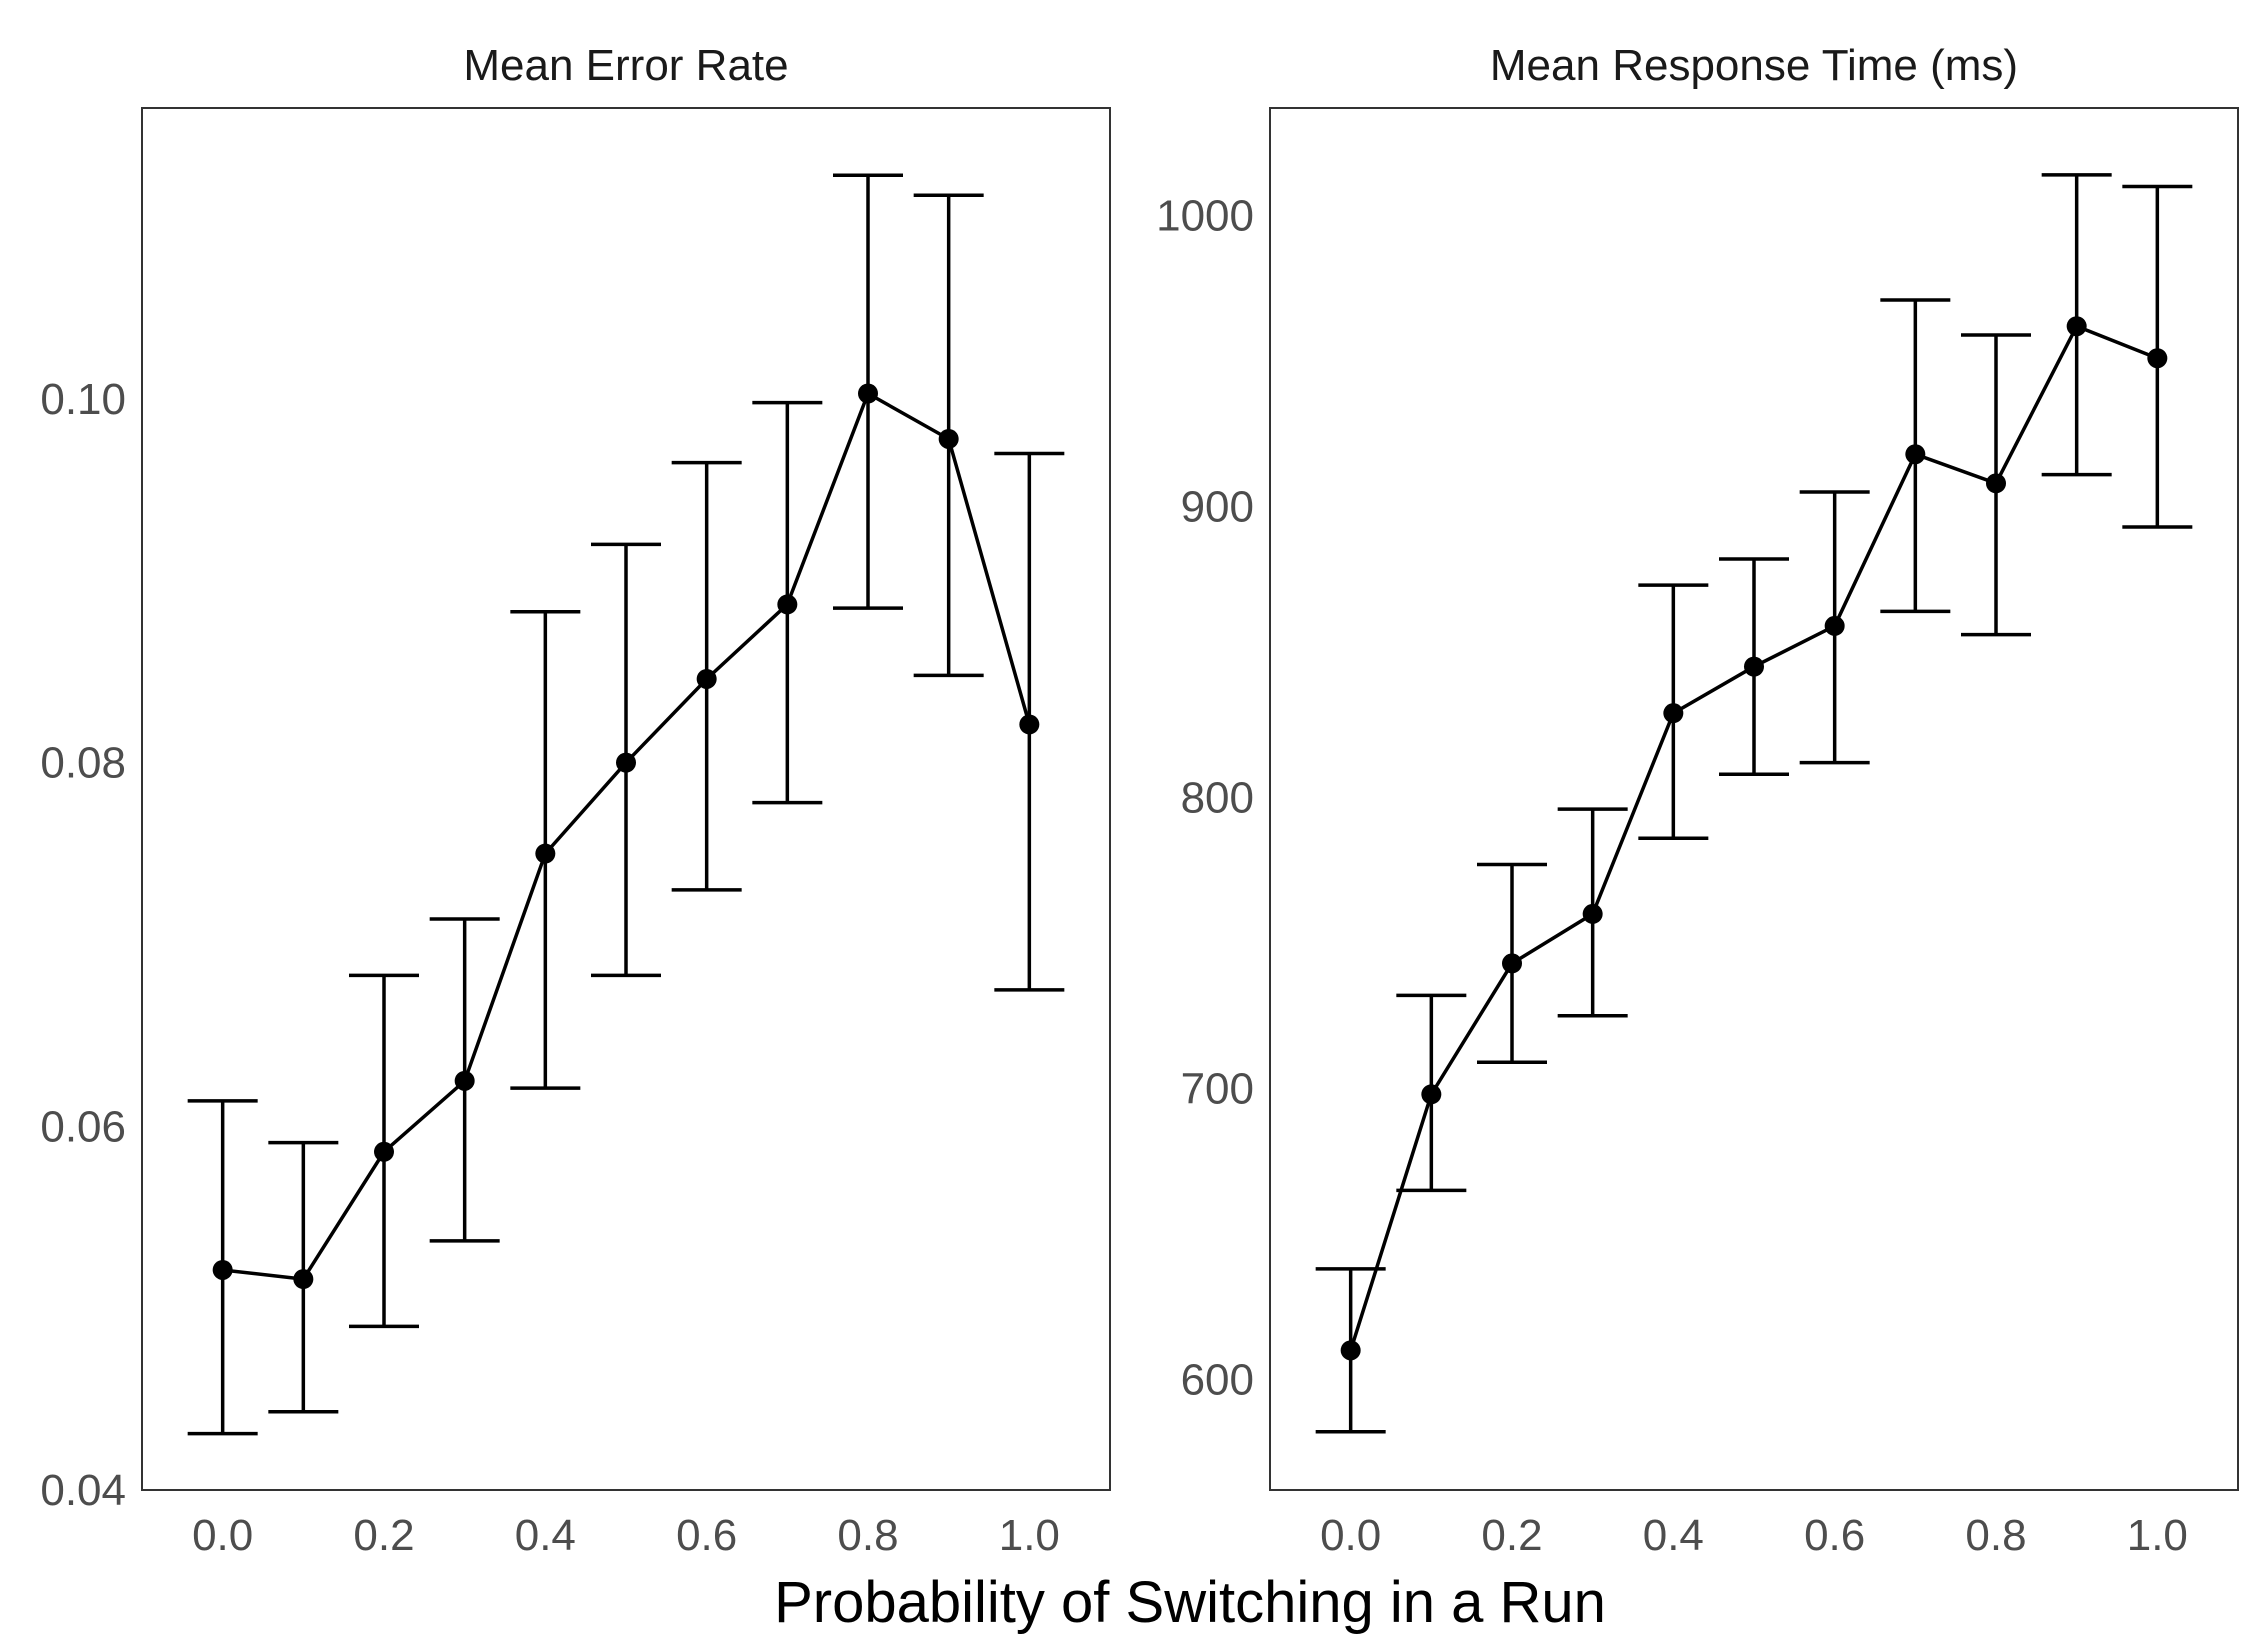 The image size is (2250, 1650). I want to click on y-tick-label: 0.04, so click(83, 1490).